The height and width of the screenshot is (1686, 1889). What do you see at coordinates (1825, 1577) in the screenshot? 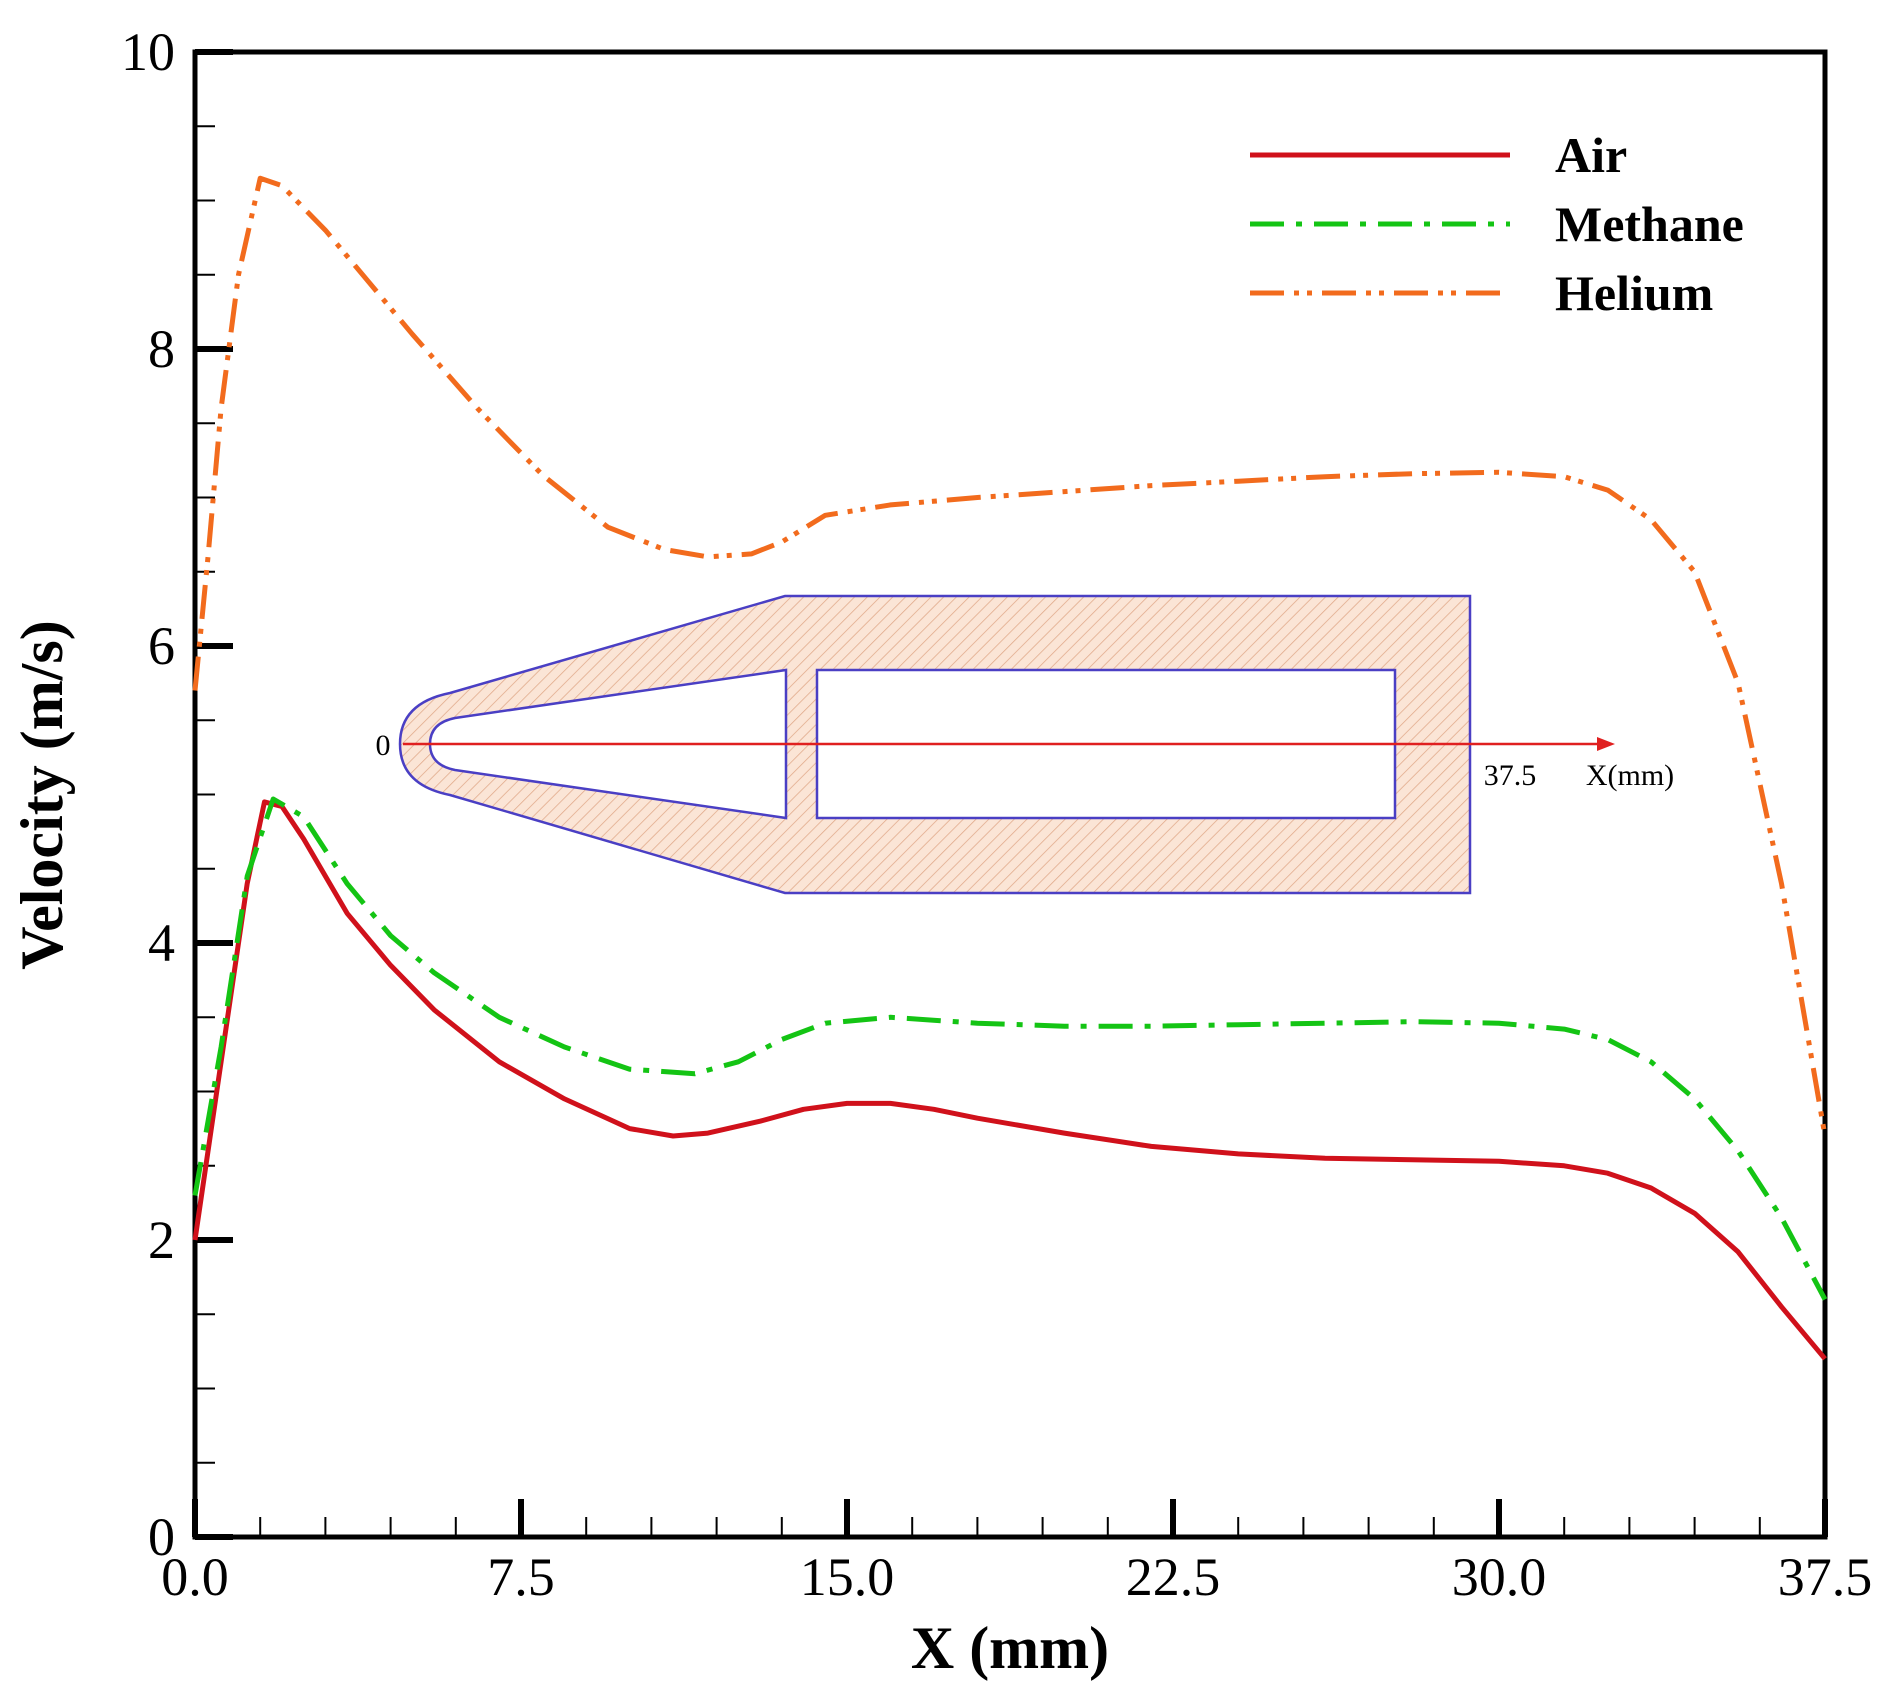
I see `x-tick-label: 37.5` at bounding box center [1825, 1577].